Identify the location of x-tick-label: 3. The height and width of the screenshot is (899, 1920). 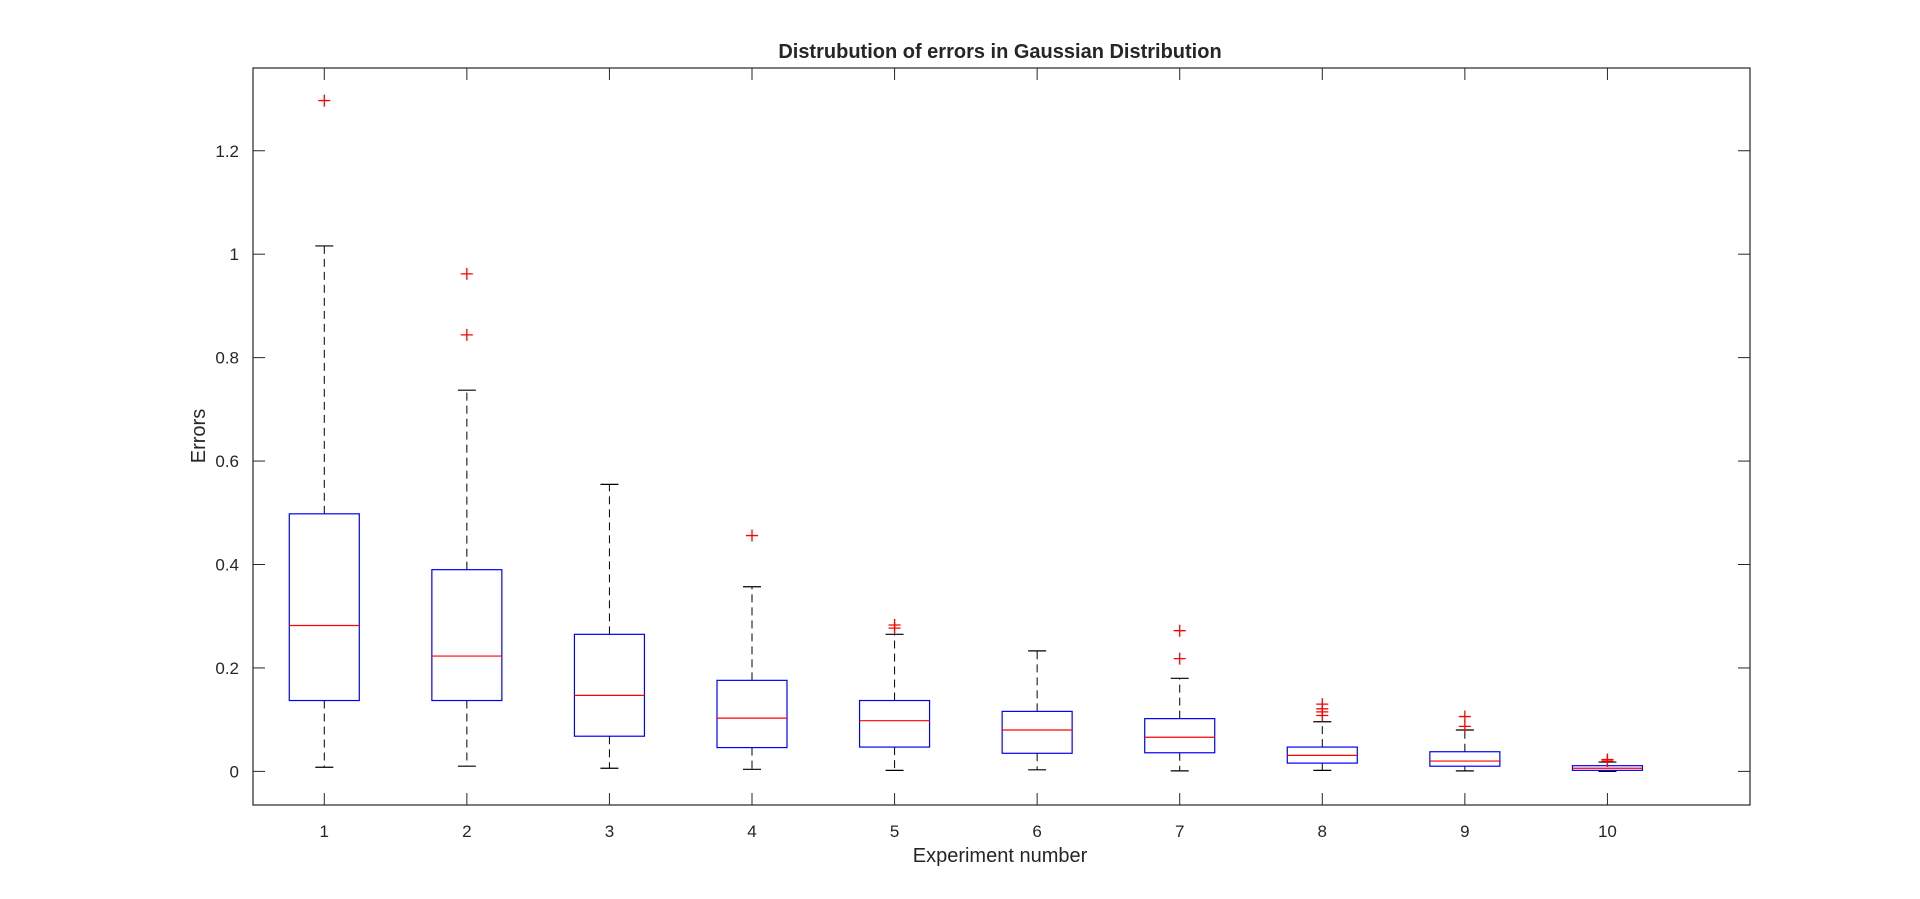
(609, 831).